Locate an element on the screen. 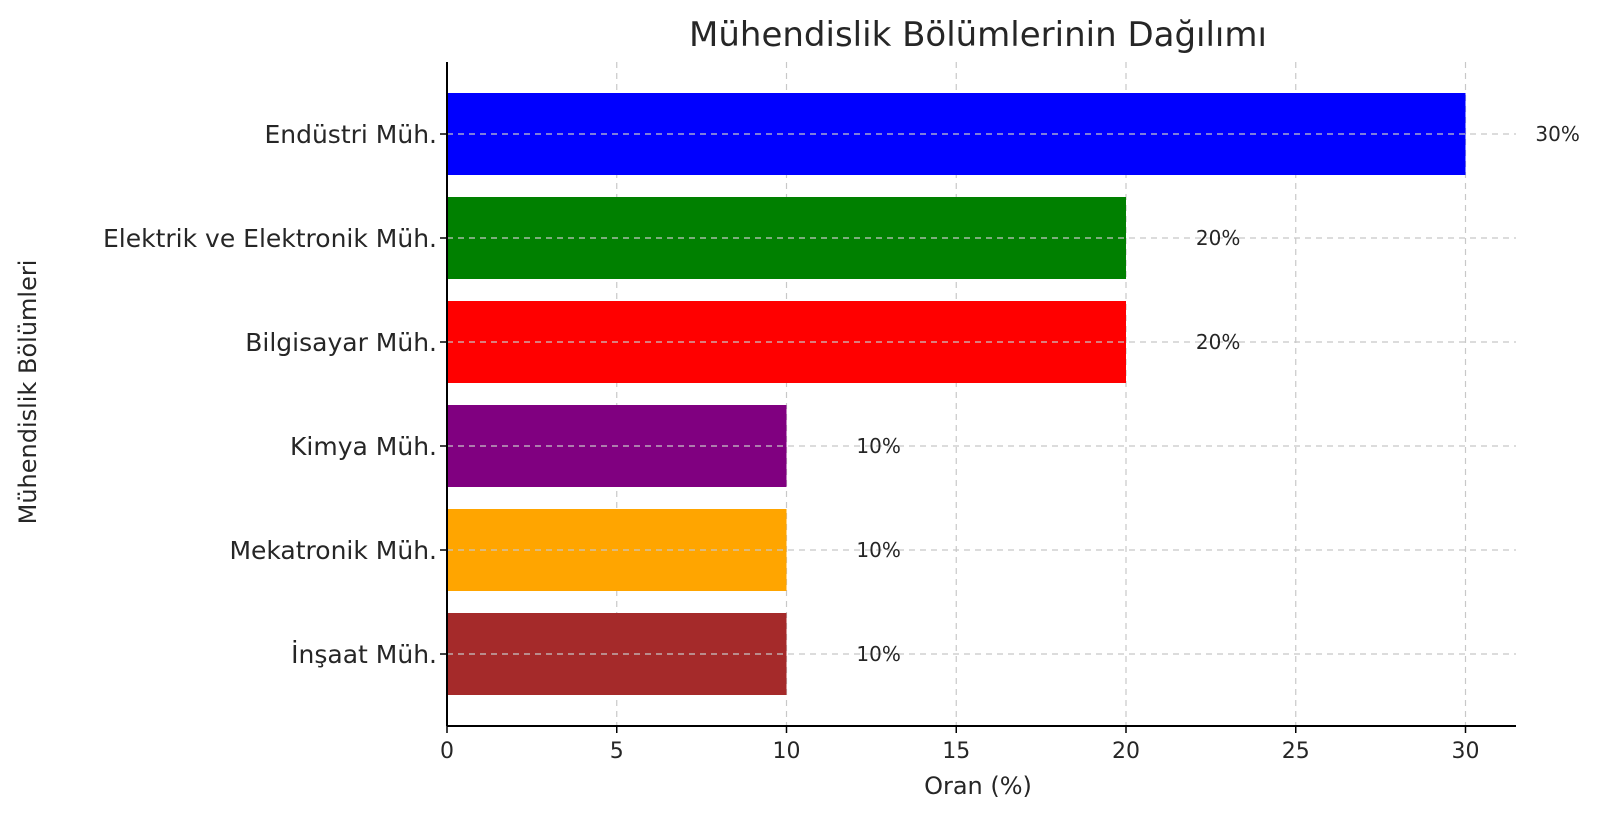 Image resolution: width=1600 pixels, height=816 pixels. chart-title: Mühendislik Bölümlerinin Dağılımı is located at coordinates (978, 35).